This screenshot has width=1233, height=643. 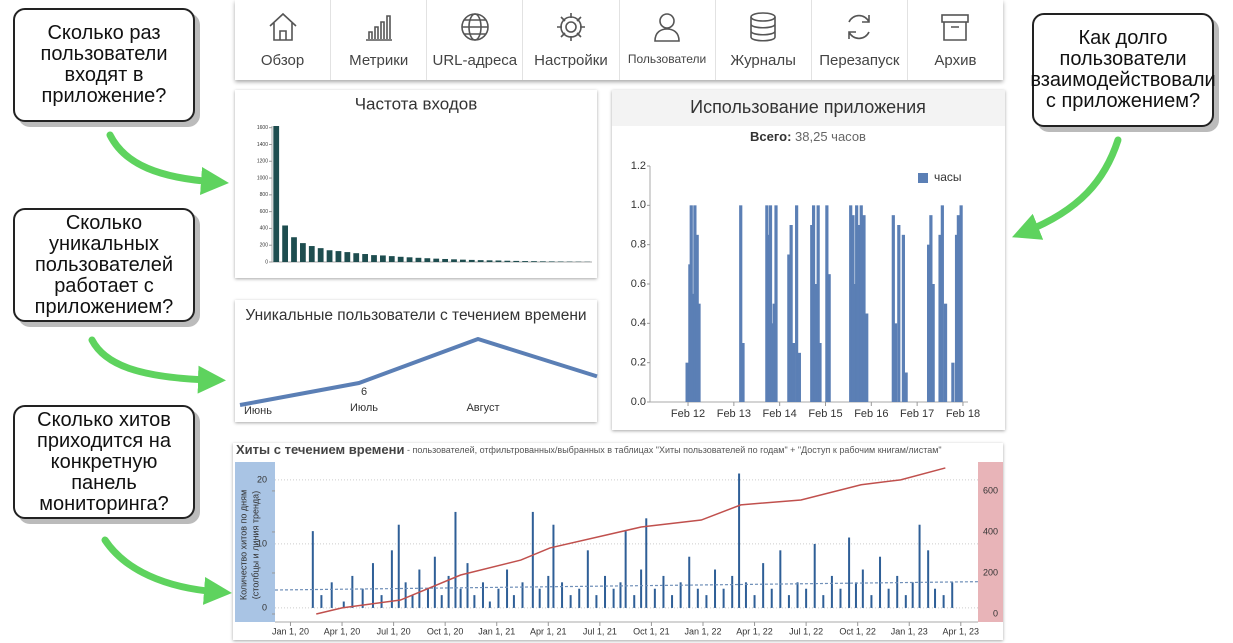 What do you see at coordinates (917, 414) in the screenshot?
I see `x-tick-label: Feb 17` at bounding box center [917, 414].